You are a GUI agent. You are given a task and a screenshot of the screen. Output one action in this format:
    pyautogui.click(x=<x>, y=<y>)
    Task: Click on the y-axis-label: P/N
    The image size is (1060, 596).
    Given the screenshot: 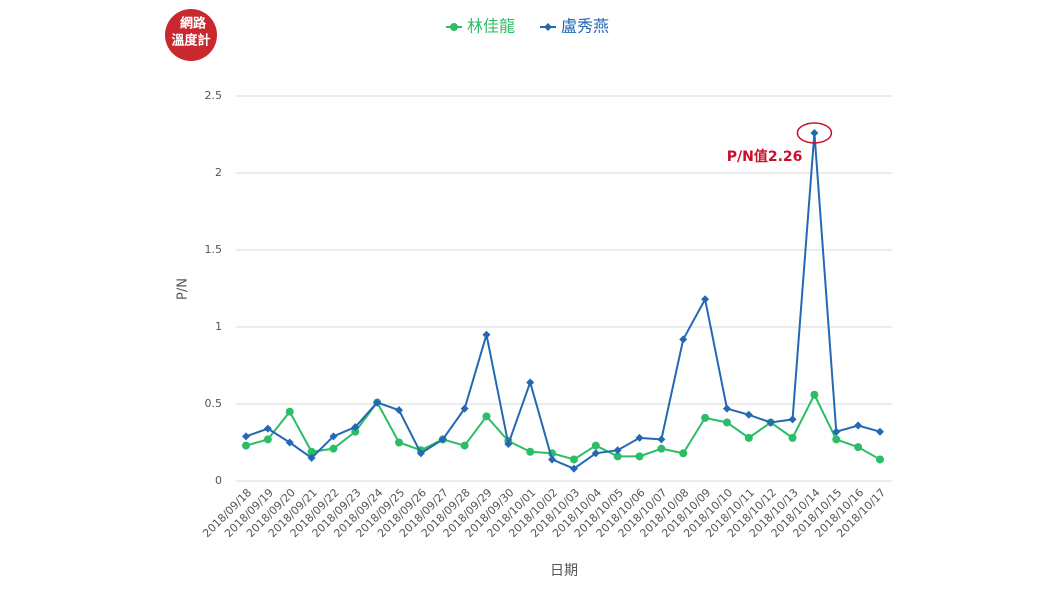 What is the action you would take?
    pyautogui.click(x=183, y=289)
    